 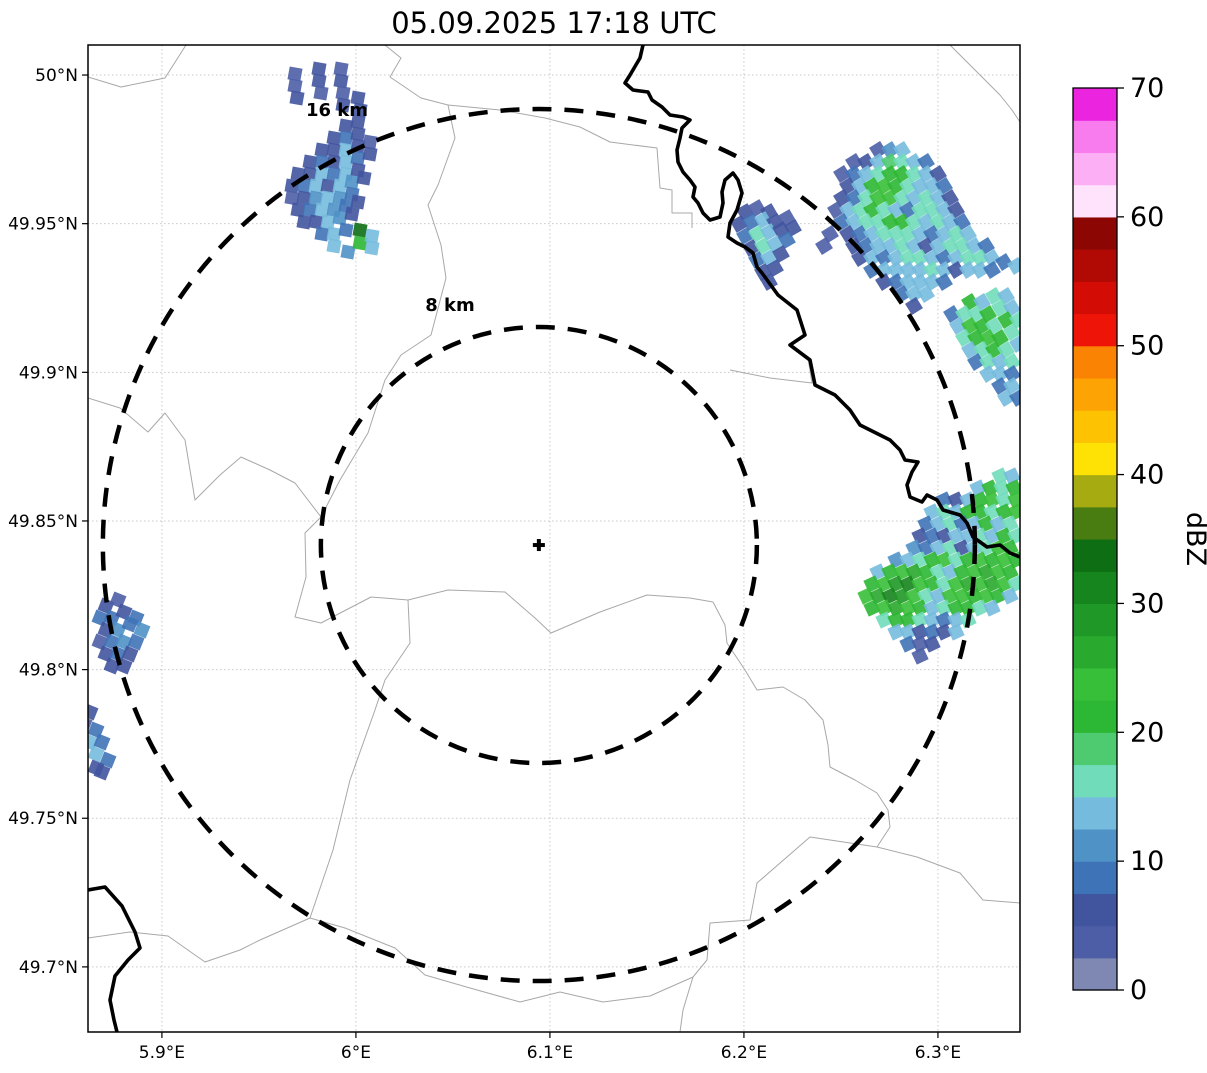 I want to click on x-tick-label: 5.9°E, so click(x=162, y=1053).